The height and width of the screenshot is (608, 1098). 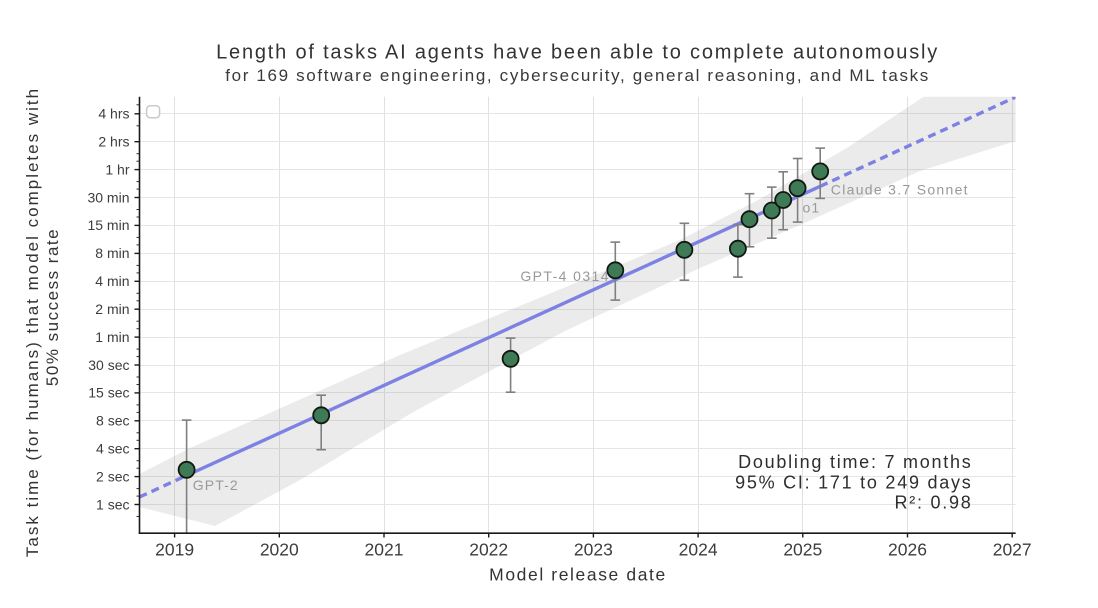 I want to click on svg-text: 30 min, so click(x=108, y=197).